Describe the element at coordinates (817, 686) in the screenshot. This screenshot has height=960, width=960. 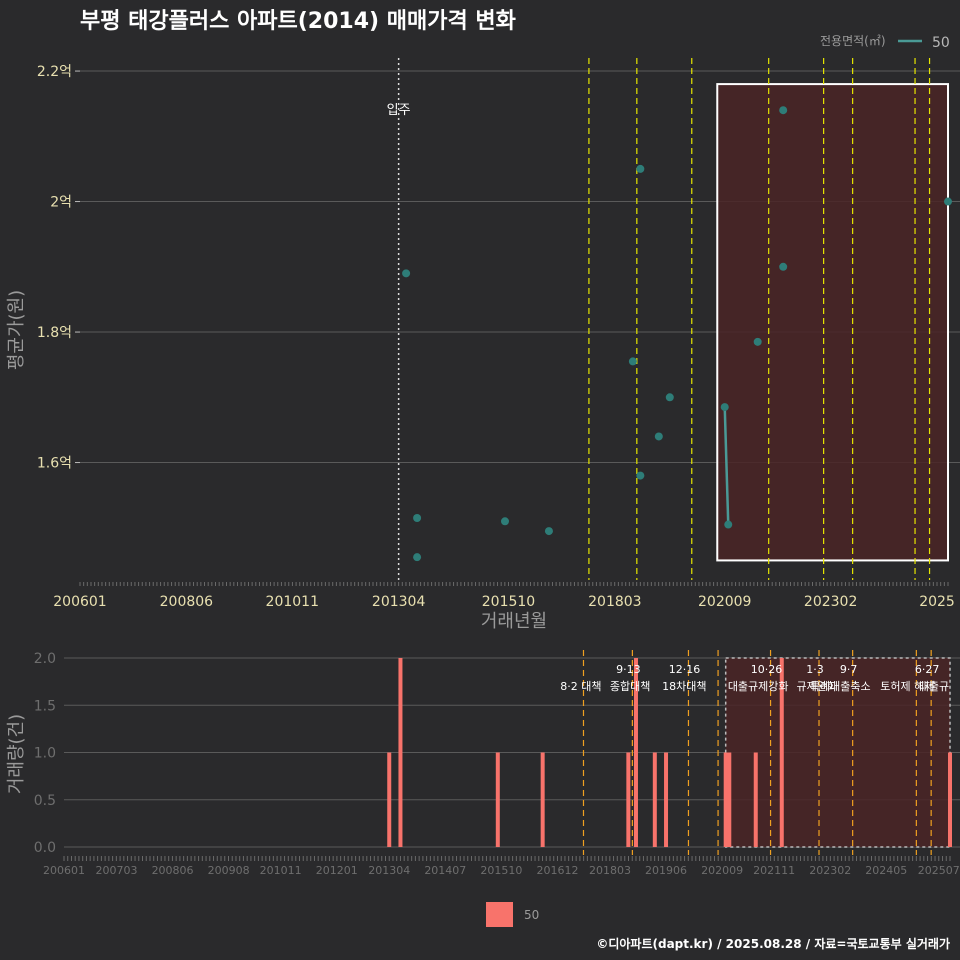
I see `policy-name: 규제완화` at that location.